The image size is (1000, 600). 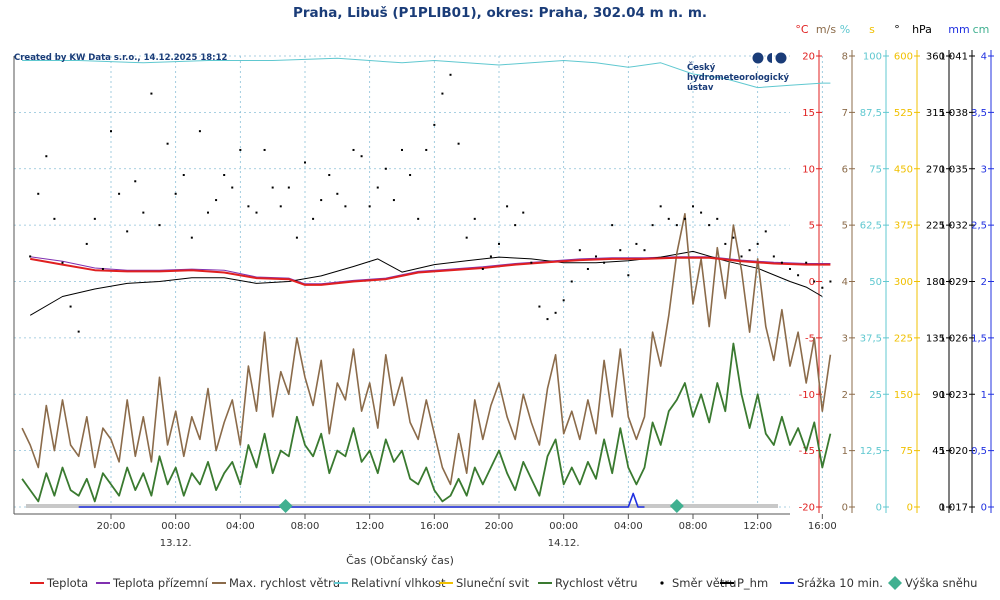 What do you see at coordinates (284, 583) in the screenshot?
I see `legend-label: Max. rychlost větru` at bounding box center [284, 583].